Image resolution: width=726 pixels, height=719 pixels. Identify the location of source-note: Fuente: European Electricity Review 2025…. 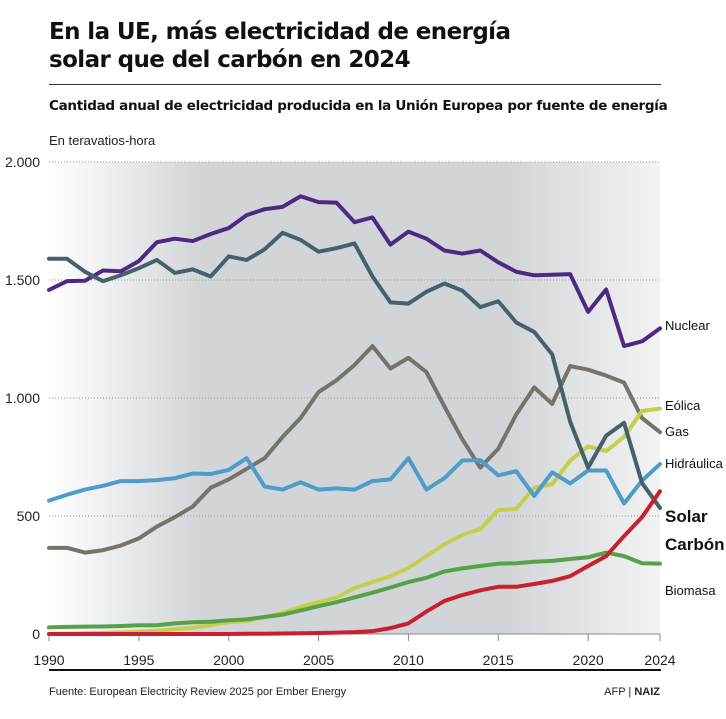
(198, 692).